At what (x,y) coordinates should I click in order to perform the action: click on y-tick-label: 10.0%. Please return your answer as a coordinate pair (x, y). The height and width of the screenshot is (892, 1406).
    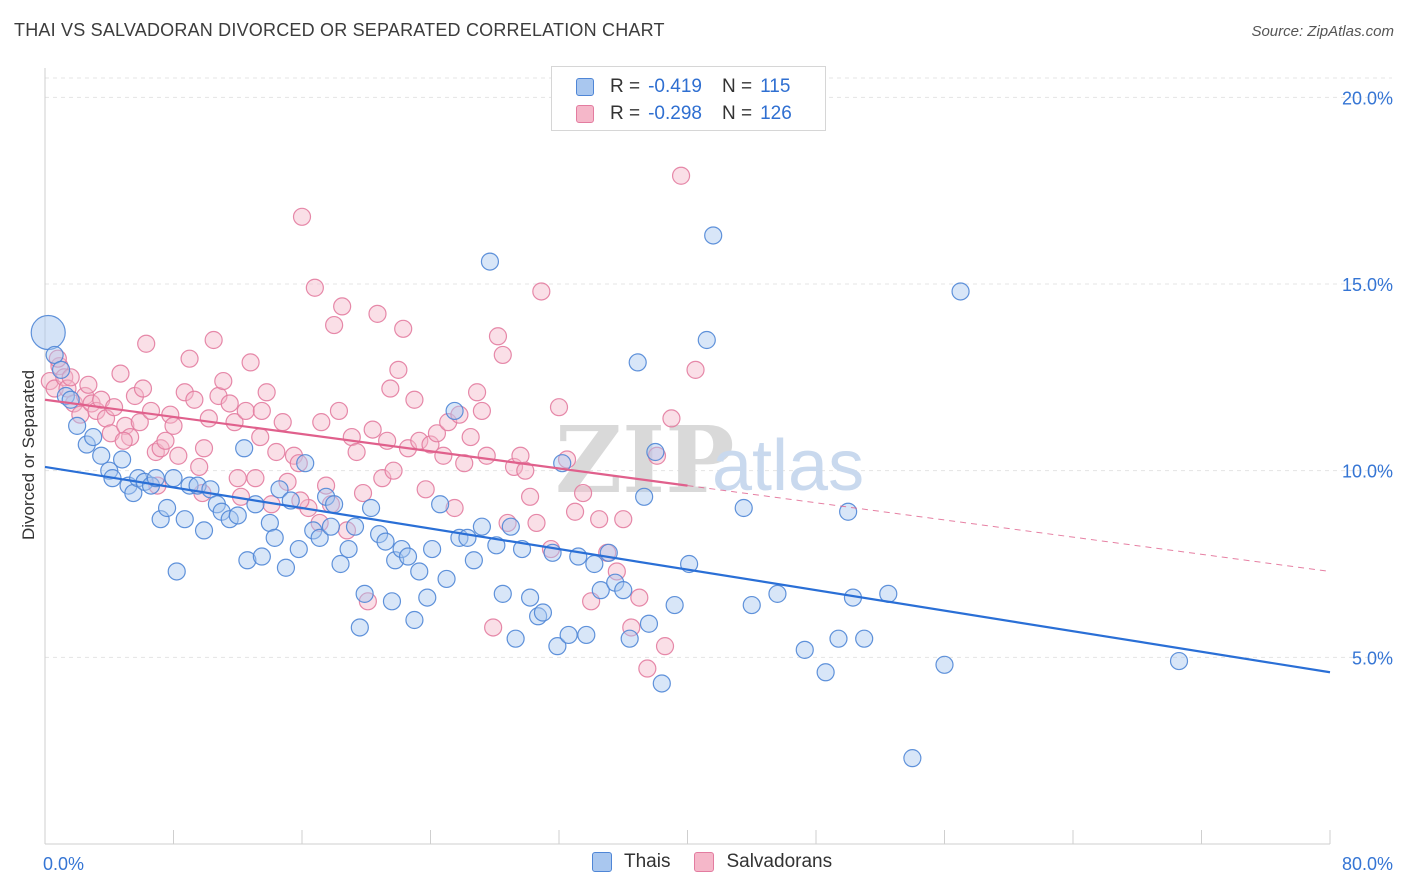
    Looking at the image, I should click on (1367, 472).